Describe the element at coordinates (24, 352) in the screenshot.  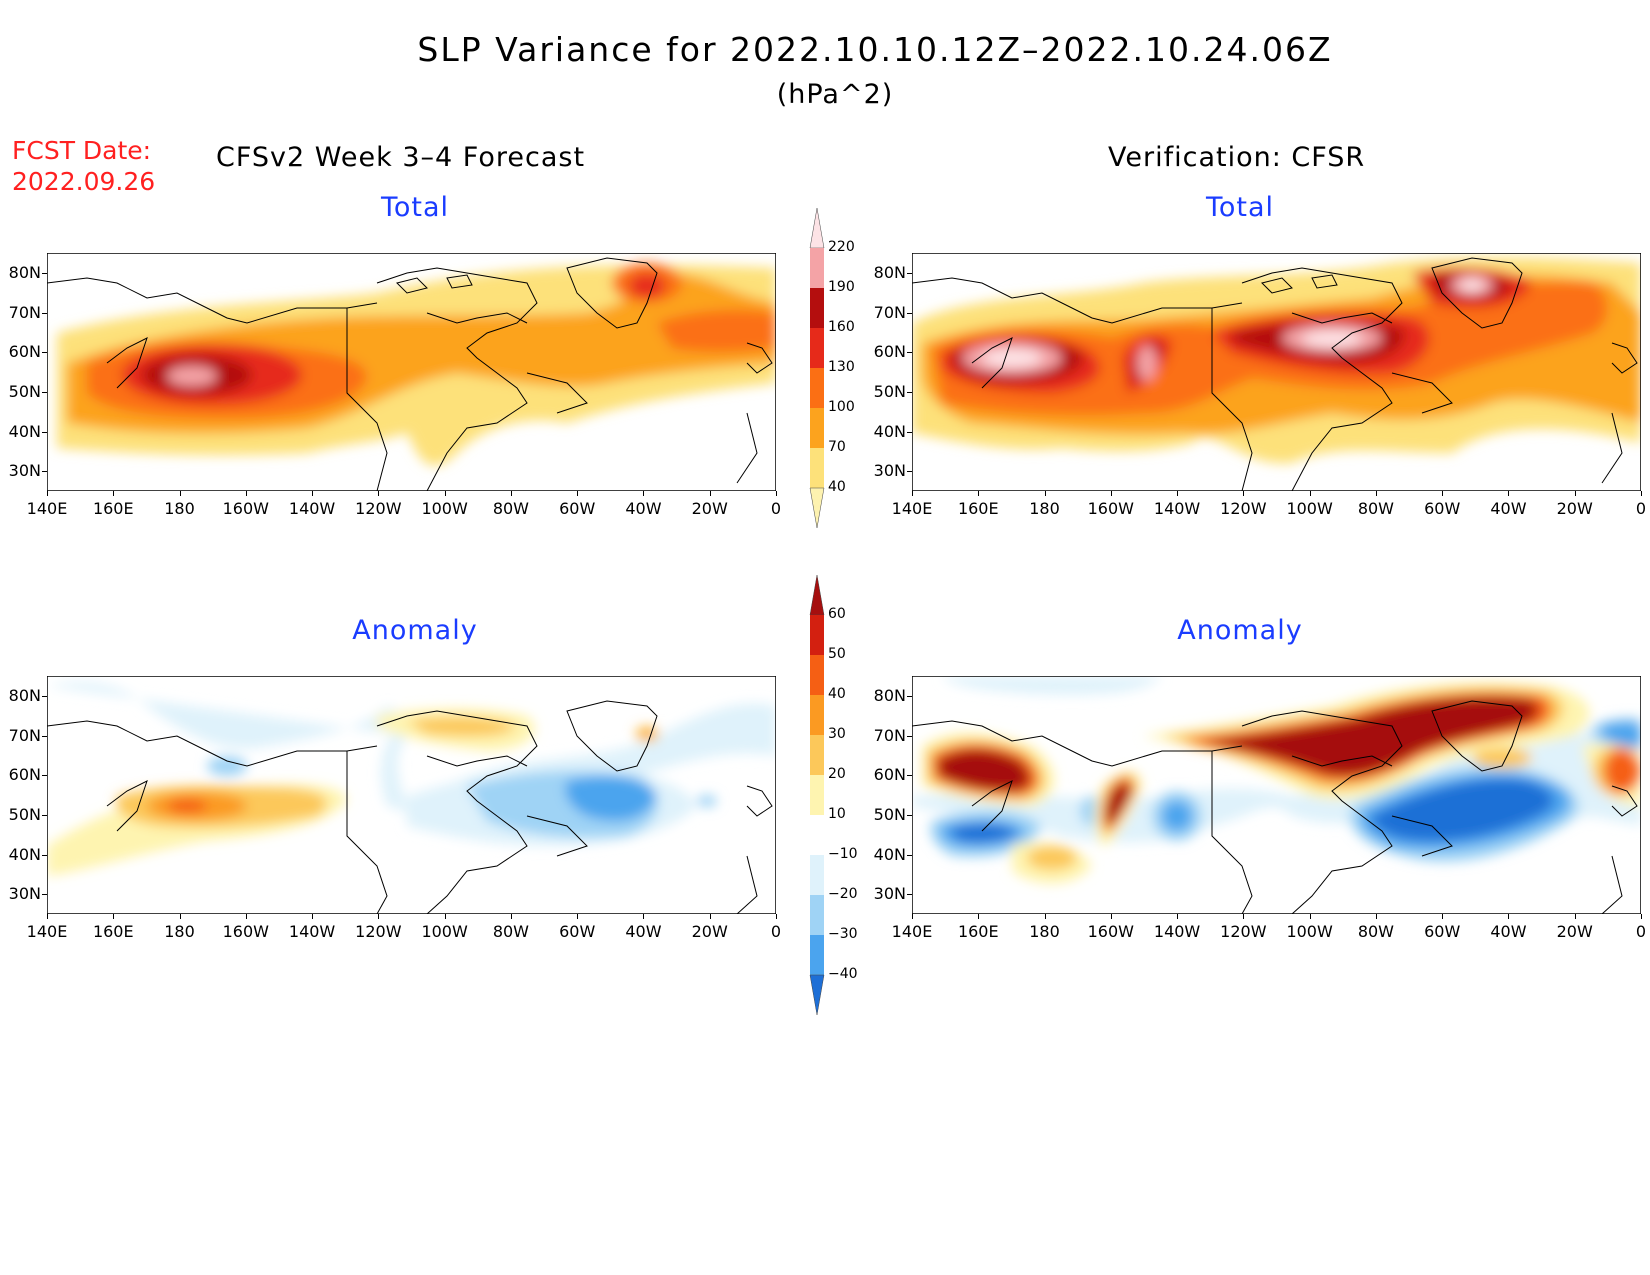
I see `forecast-total-lat-label: 60N` at that location.